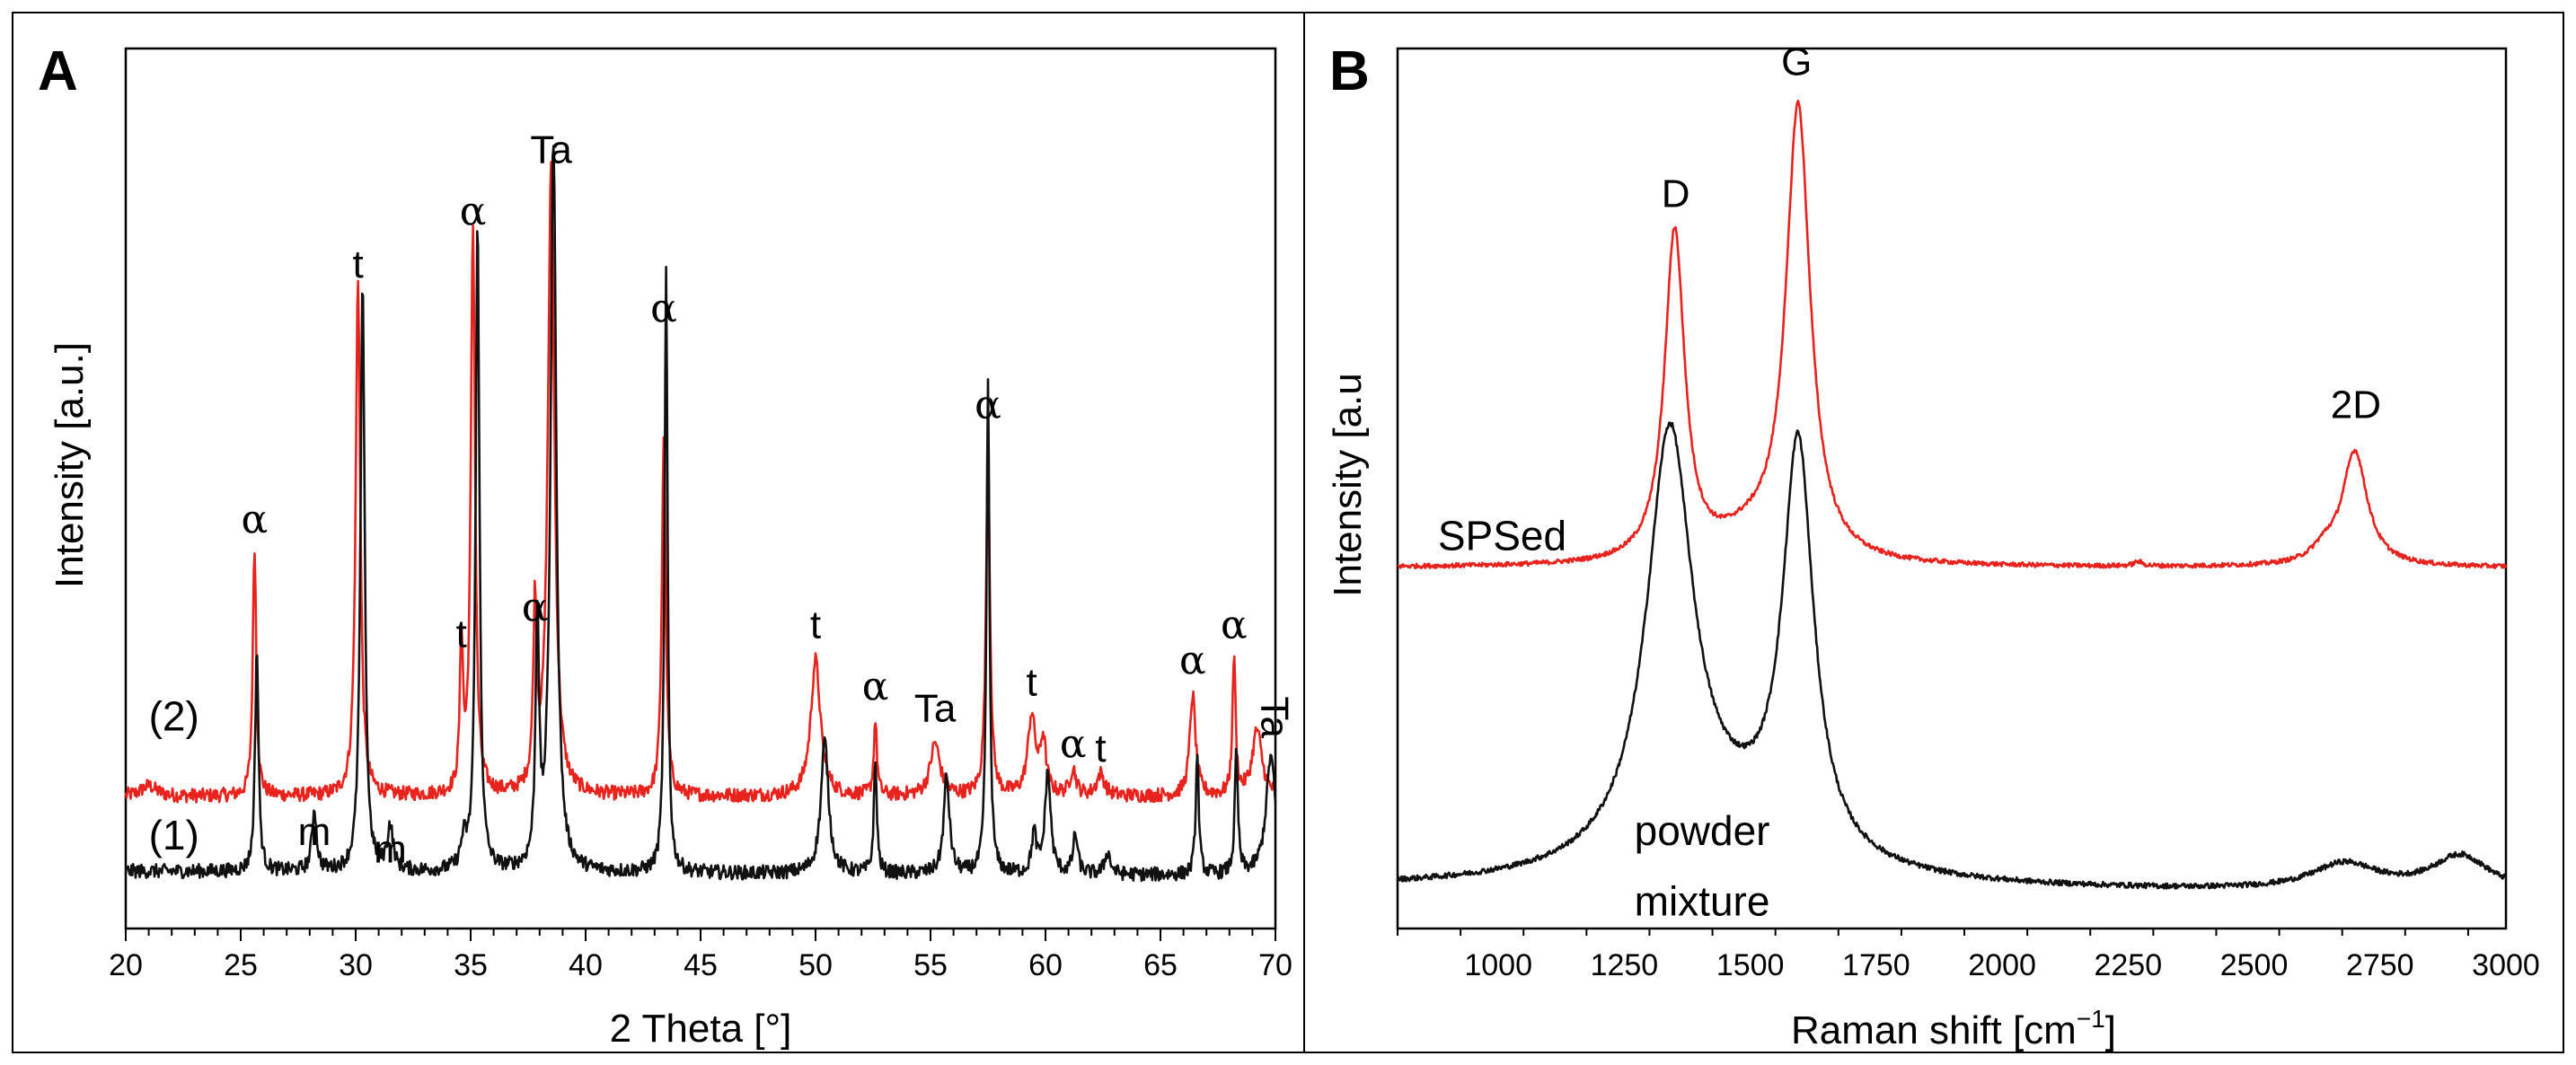 This screenshot has height=1065, width=2576. What do you see at coordinates (356, 965) in the screenshot?
I see `x-tick-label: 30` at bounding box center [356, 965].